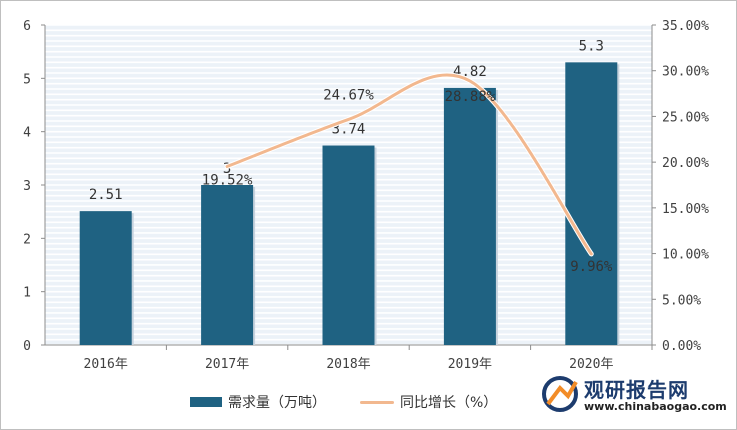 This screenshot has height=430, width=737. I want to click on left-tick-label: 0, so click(27, 346).